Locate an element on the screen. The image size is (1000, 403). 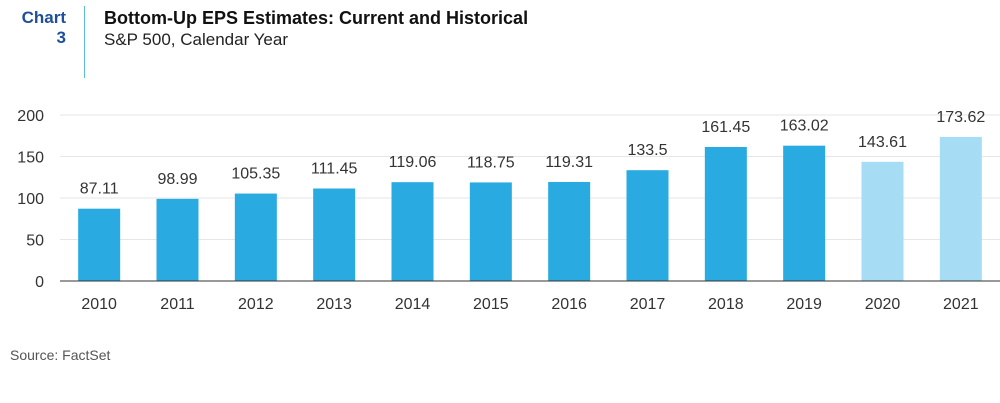
x-tick-label: 2012 is located at coordinates (256, 304).